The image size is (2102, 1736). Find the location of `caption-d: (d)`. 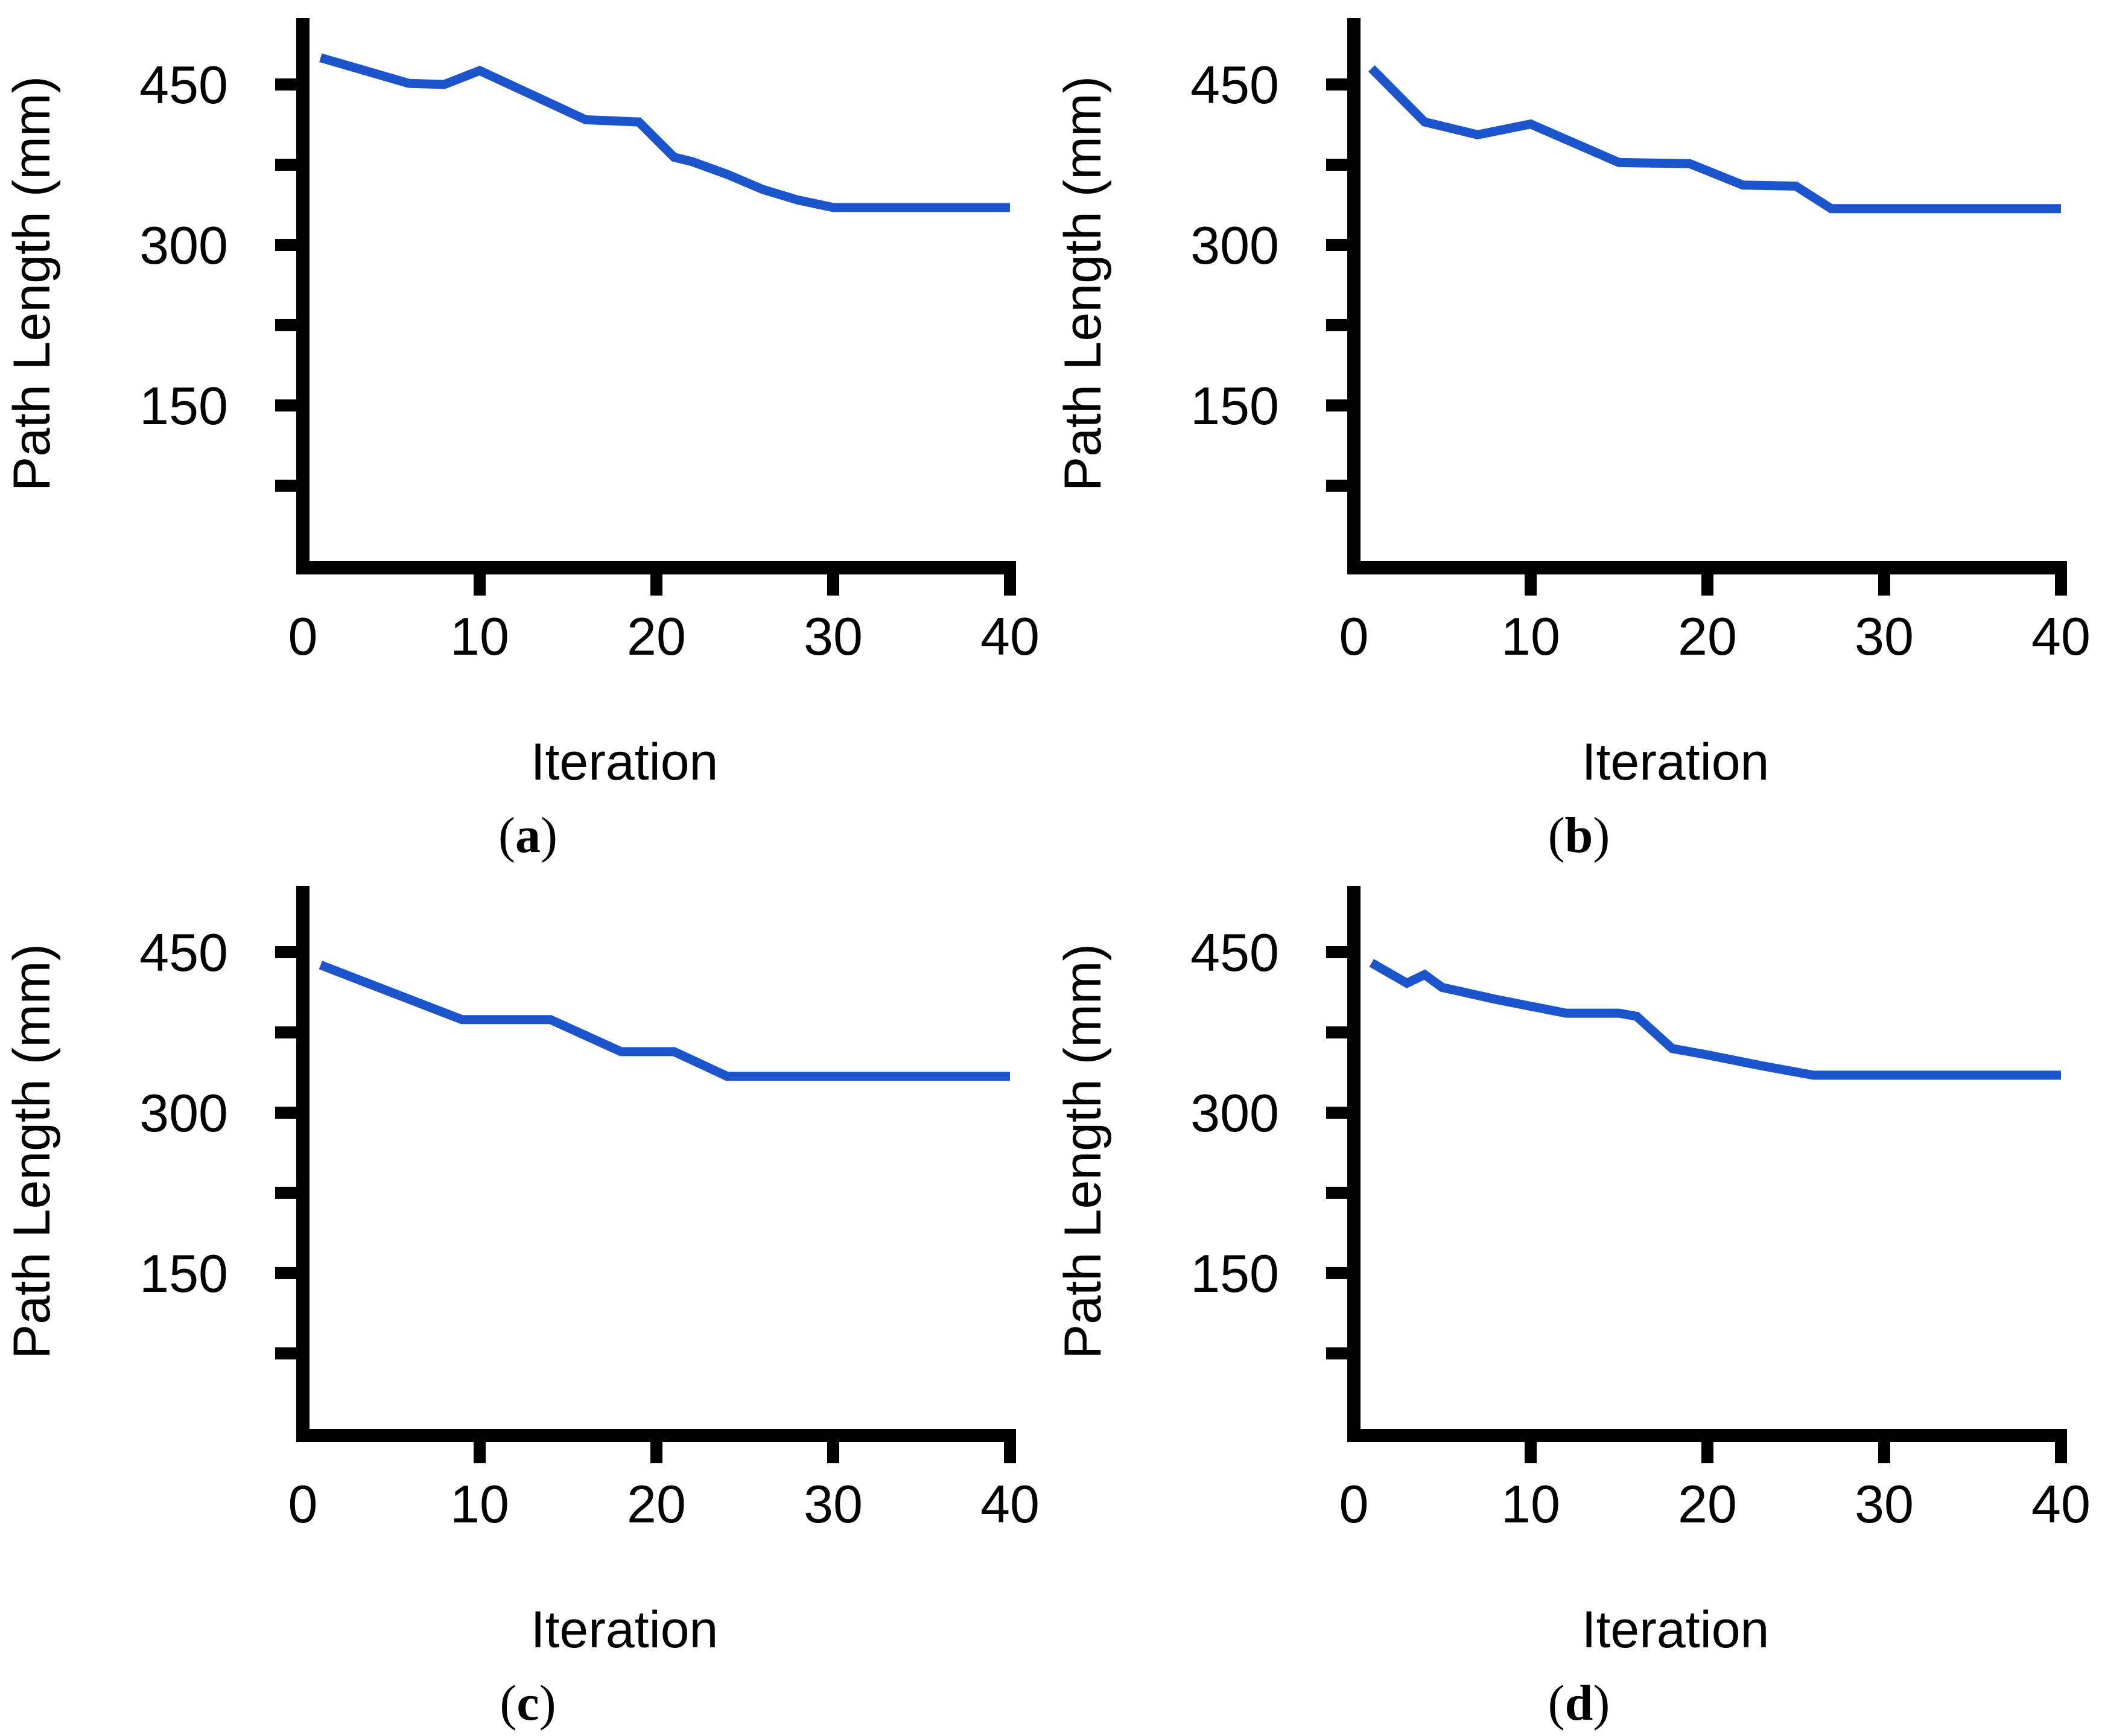

caption-d: (d) is located at coordinates (1579, 1703).